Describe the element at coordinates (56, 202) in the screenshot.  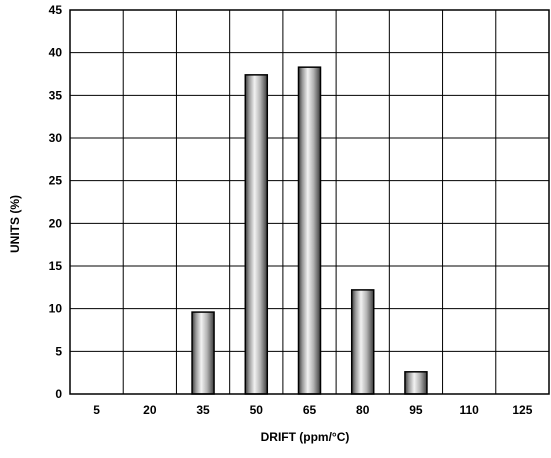
I see `y-tick-labels: 0 5 10 15 20 25 30 35 40 45` at that location.